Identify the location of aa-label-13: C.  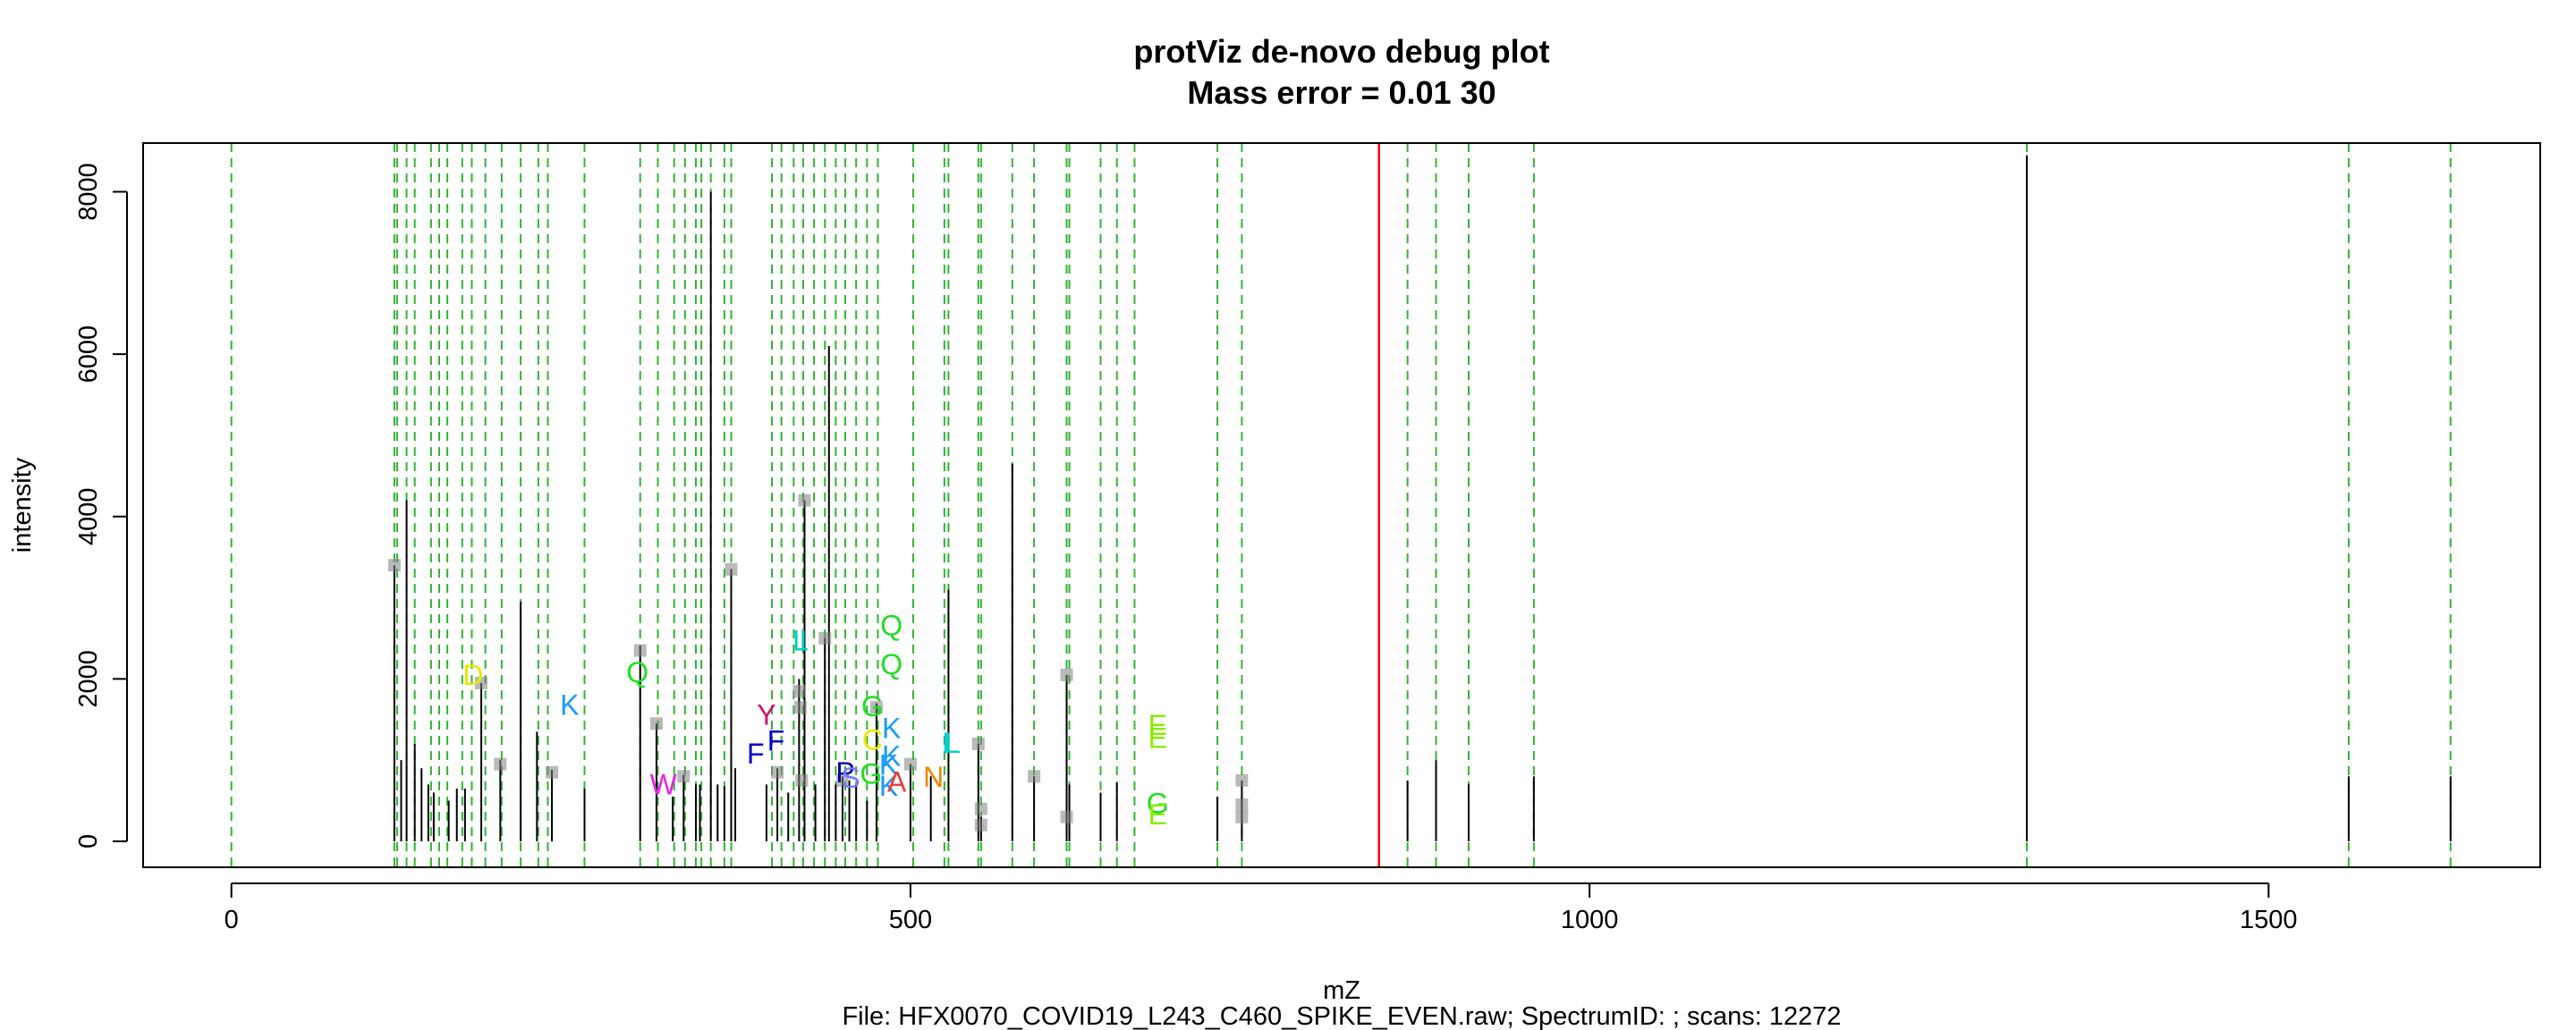
(872, 739).